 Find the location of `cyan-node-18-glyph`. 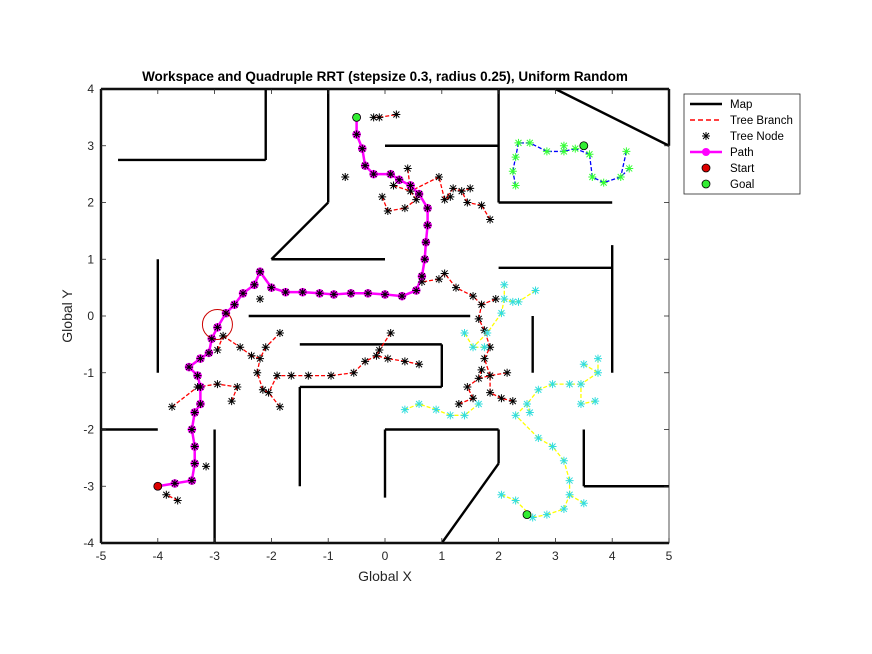

cyan-node-18-glyph is located at coordinates (580, 403).